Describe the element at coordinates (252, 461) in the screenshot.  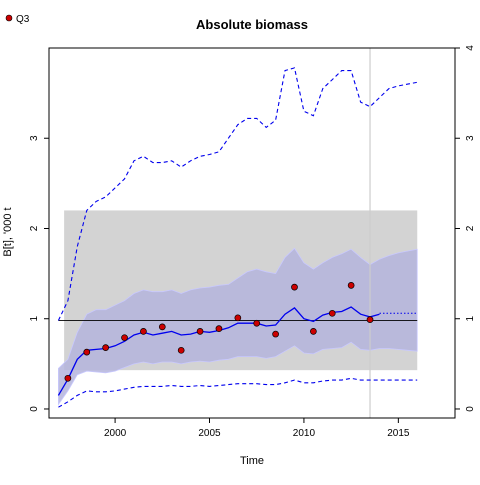
I see `x-axis-label: Time` at that location.